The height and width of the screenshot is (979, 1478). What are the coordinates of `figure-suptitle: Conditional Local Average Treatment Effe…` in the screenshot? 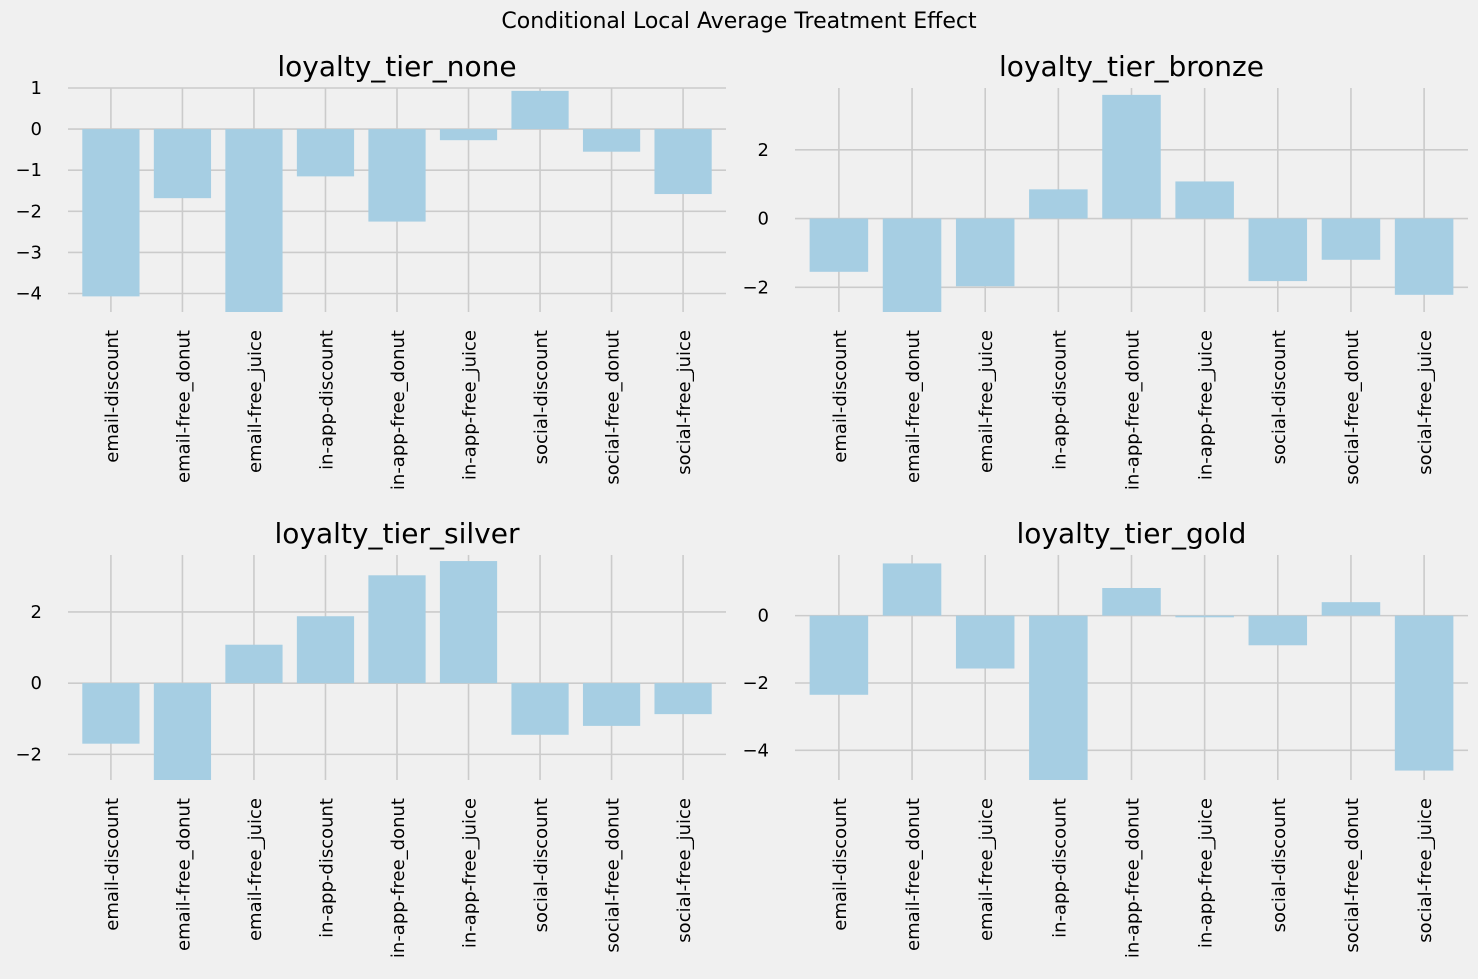 It's located at (739, 21).